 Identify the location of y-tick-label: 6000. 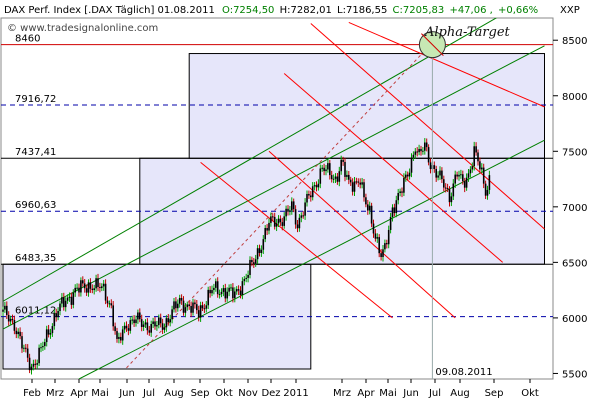
(574, 319).